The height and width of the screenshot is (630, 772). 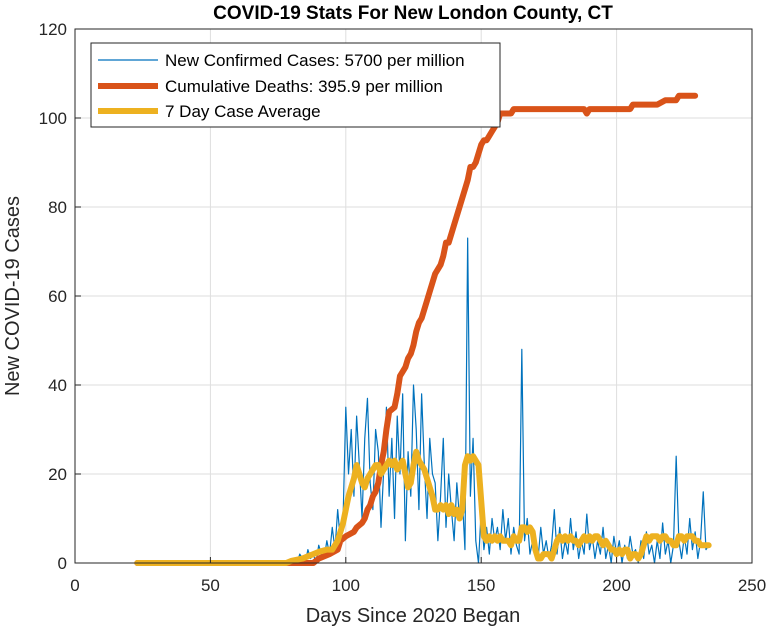 I want to click on x-tick-label: 100, so click(x=346, y=585).